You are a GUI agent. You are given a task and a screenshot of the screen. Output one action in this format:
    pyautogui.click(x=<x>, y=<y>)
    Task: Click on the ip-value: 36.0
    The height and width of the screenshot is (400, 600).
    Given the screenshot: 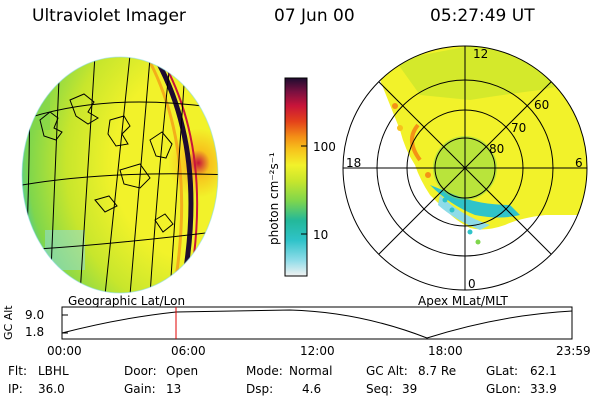 What is the action you would take?
    pyautogui.click(x=51, y=389)
    